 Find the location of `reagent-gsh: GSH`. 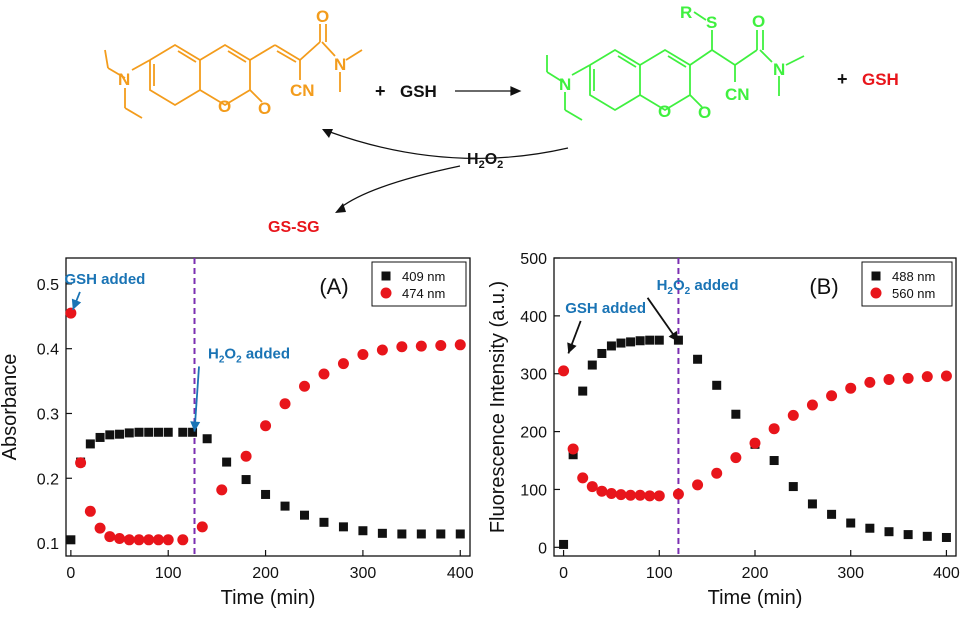

reagent-gsh: GSH is located at coordinates (418, 91).